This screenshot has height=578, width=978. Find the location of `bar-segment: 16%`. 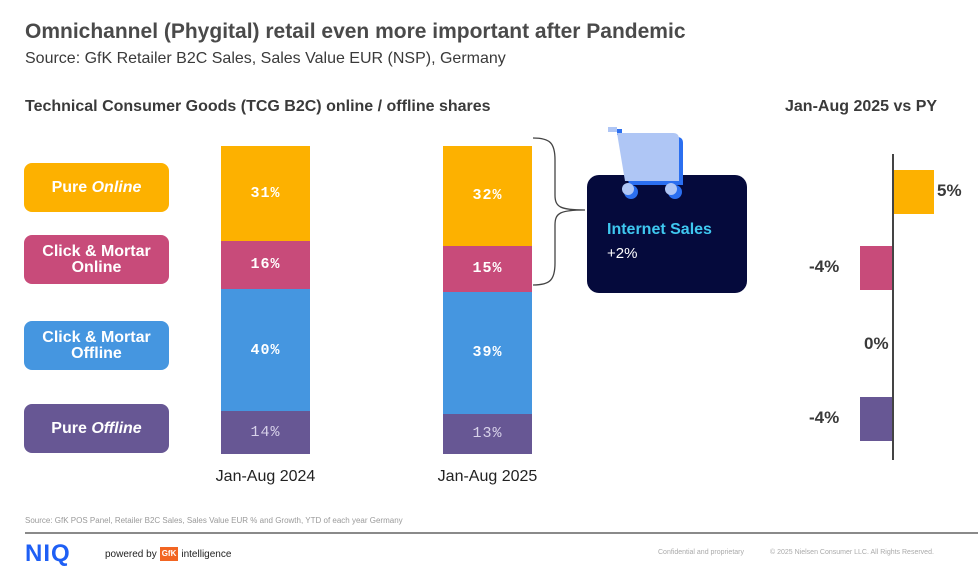

bar-segment: 16% is located at coordinates (265, 265).